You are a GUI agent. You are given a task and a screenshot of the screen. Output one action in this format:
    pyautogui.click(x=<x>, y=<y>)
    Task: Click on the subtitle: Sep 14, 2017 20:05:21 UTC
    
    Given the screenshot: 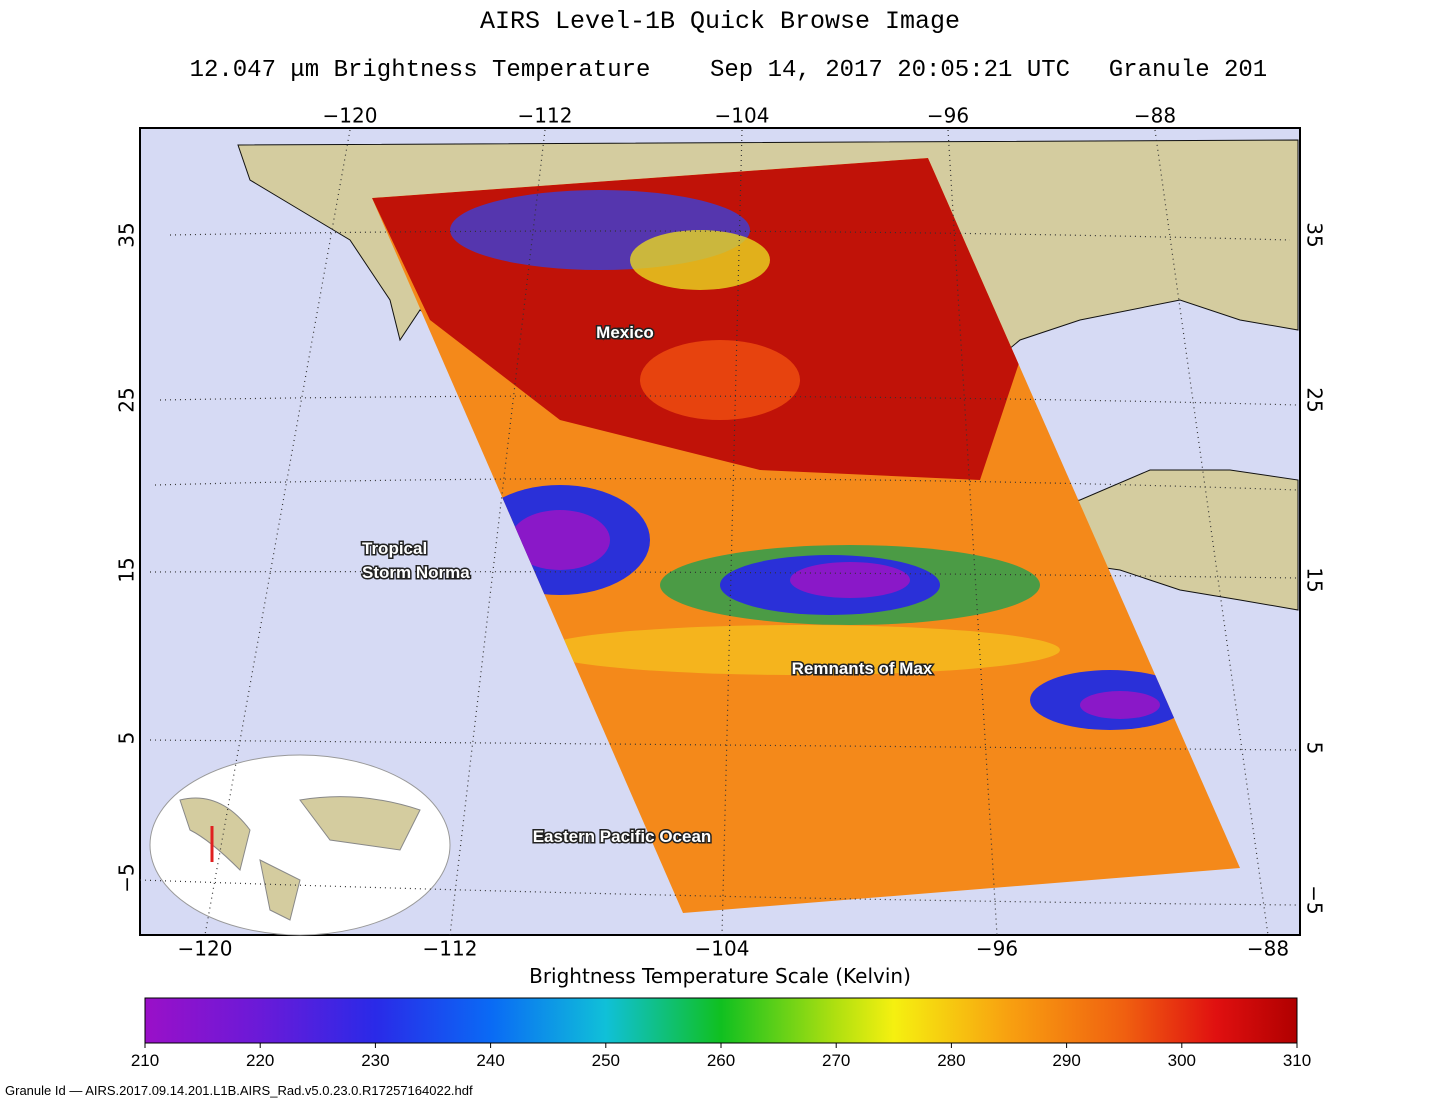 What is the action you would take?
    pyautogui.click(x=890, y=70)
    